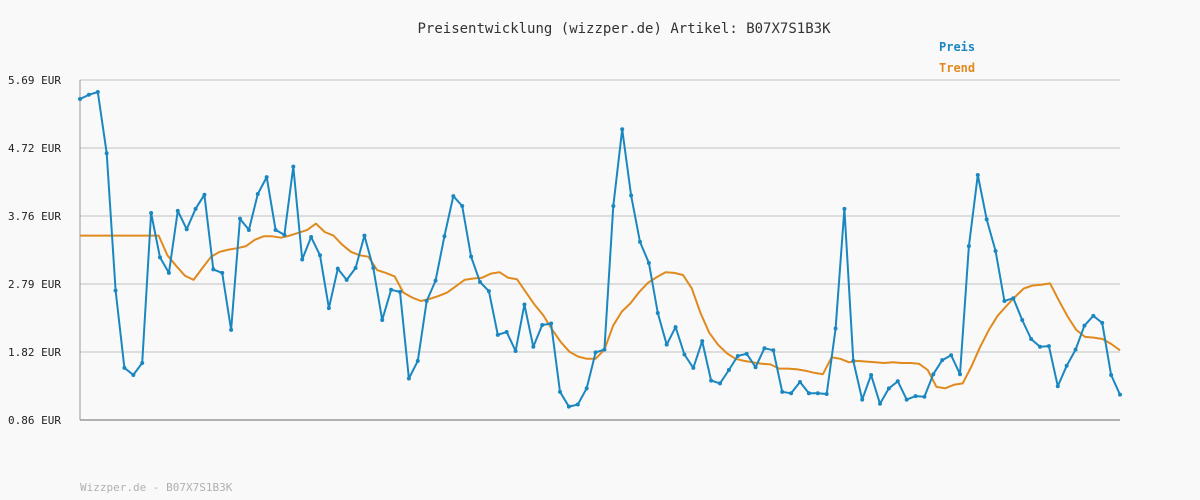 The width and height of the screenshot is (1200, 500). Describe the element at coordinates (156, 487) in the screenshot. I see `footer-watermark: Wizzper.de - B07X7S1B3K` at that location.